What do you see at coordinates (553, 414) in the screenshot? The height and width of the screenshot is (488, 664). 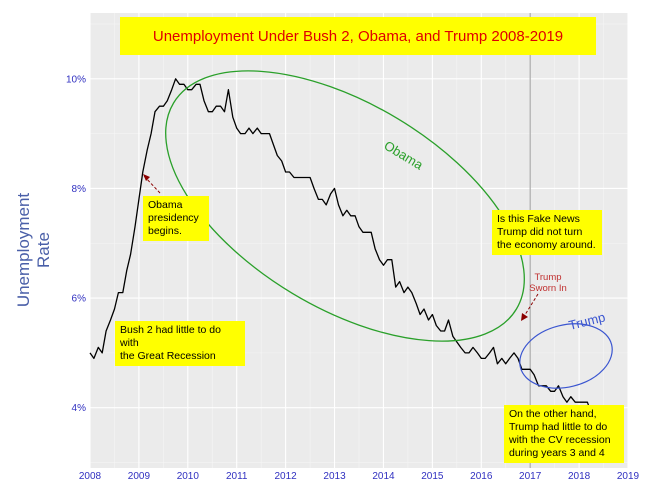 I see `note-line: On the other hand,` at bounding box center [553, 414].